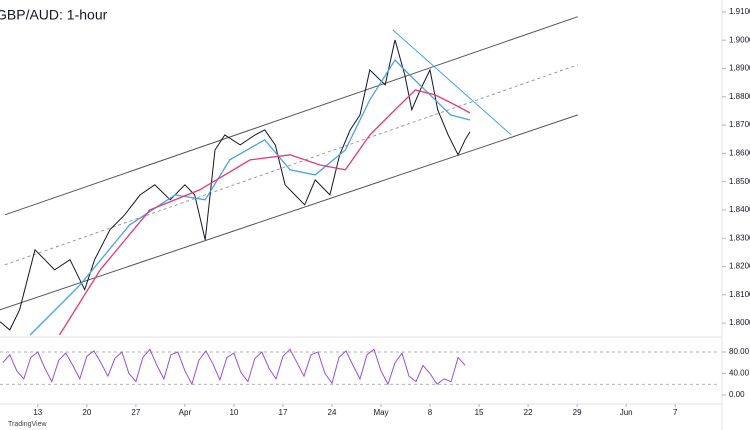  I want to click on y-tick-label: 1.90000, so click(739, 39).